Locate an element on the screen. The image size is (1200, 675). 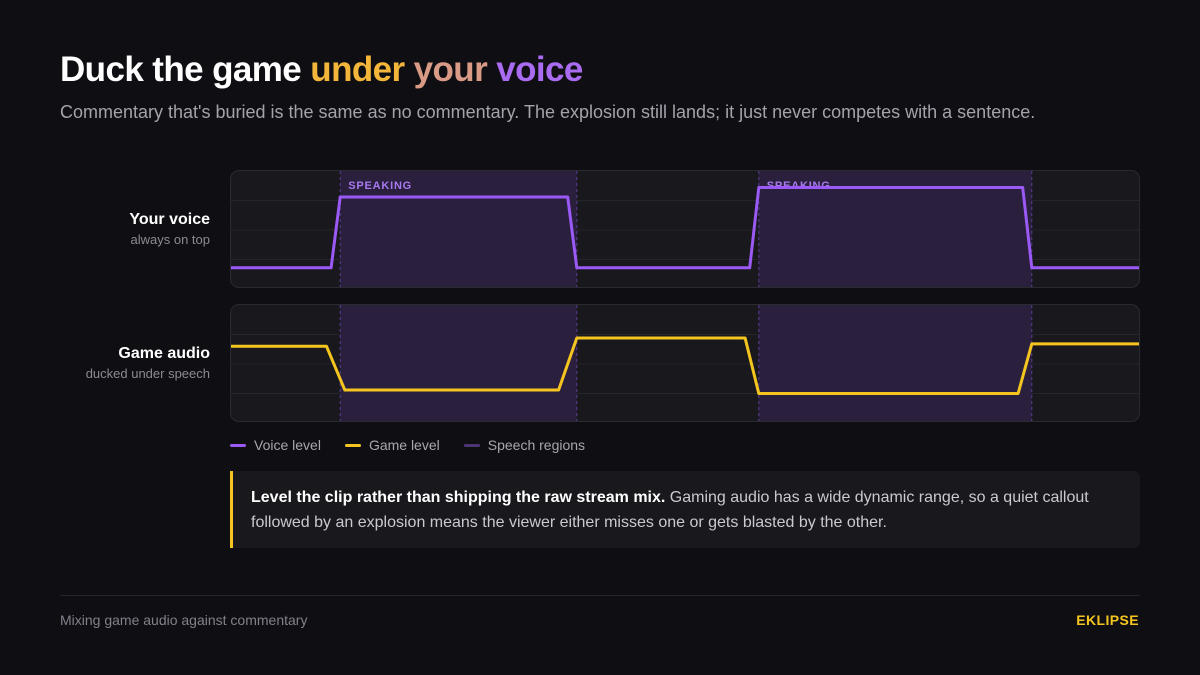
footer-divider is located at coordinates (600, 595).